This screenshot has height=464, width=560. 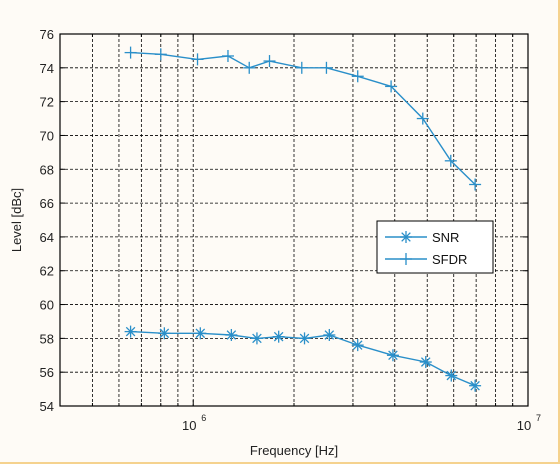 I want to click on legend-symbol-sfdr, so click(x=406, y=259).